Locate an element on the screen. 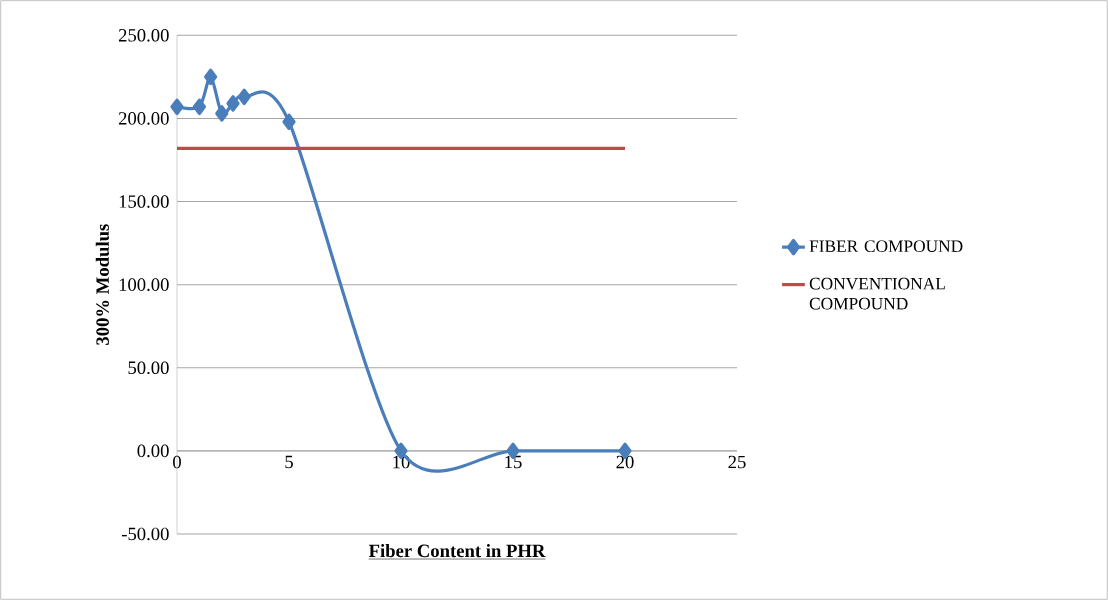  legend-label: CONVENTIONAL COMPOUND is located at coordinates (877, 293).